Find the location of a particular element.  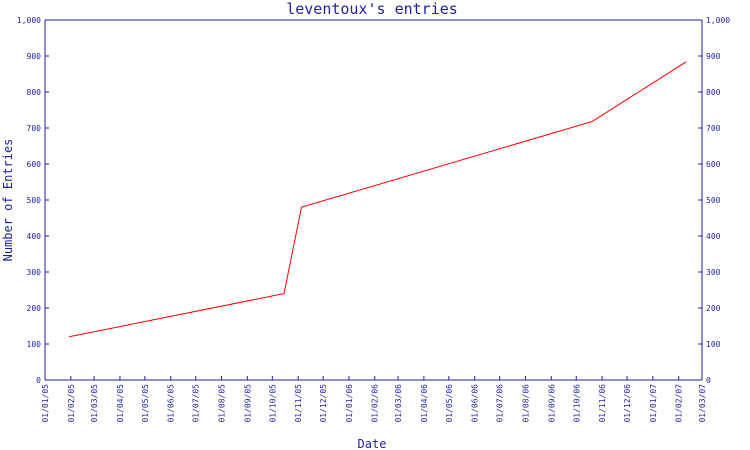

x-tick-label: 01/08/05 is located at coordinates (222, 403).